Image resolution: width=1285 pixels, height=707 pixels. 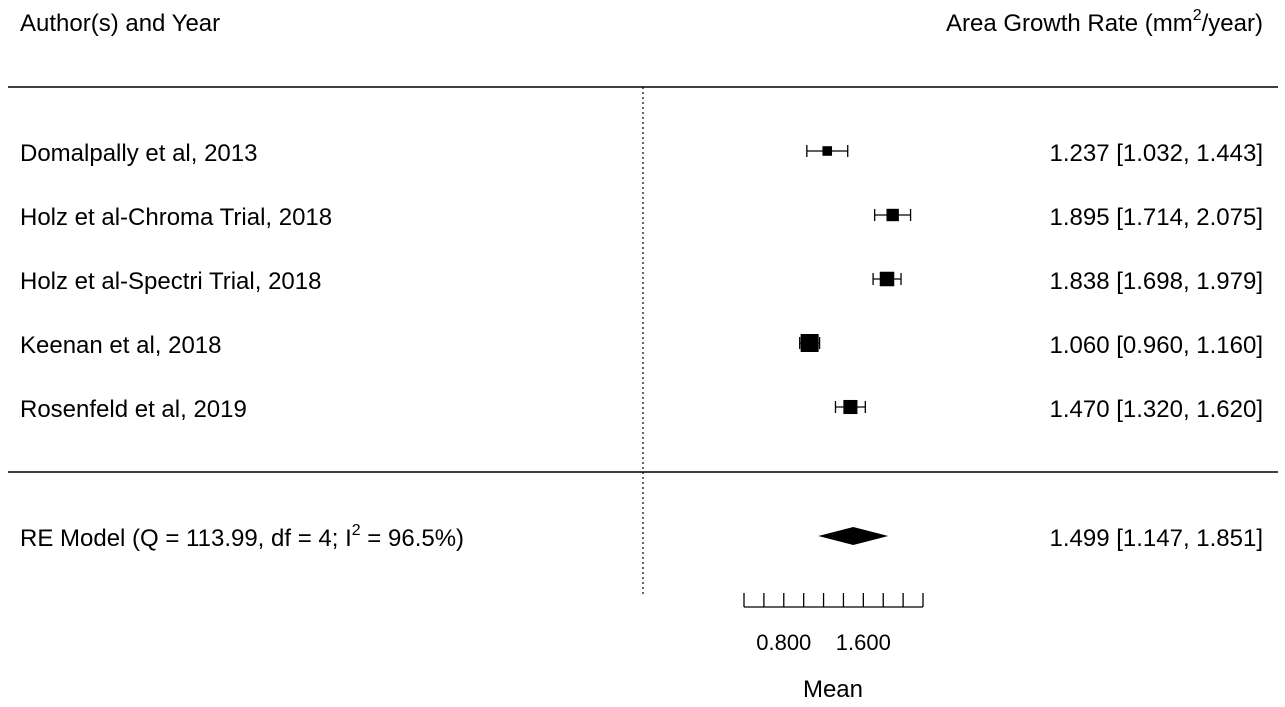 What do you see at coordinates (1156, 217) in the screenshot?
I see `study-estimate-text: 1.895 [1.714, 2.075]` at bounding box center [1156, 217].